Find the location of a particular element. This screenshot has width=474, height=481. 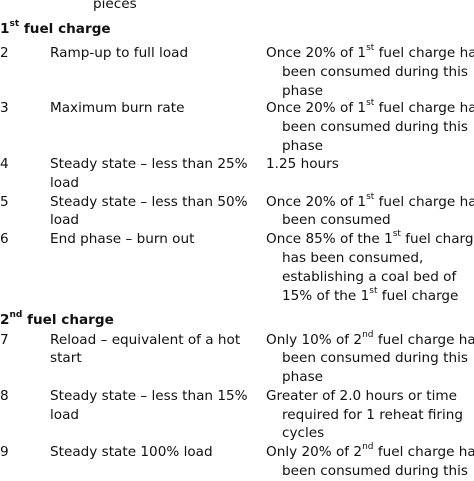

phase-description: Reload – equivalent of a hot is located at coordinates (145, 340).